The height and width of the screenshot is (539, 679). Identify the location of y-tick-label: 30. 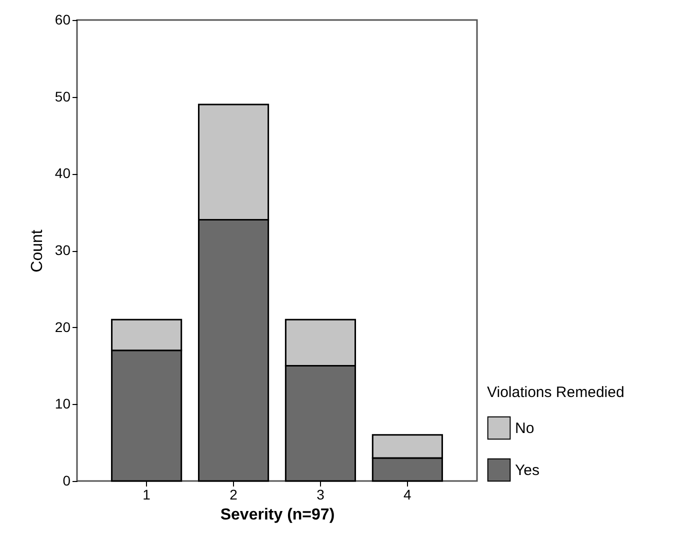
(62, 250).